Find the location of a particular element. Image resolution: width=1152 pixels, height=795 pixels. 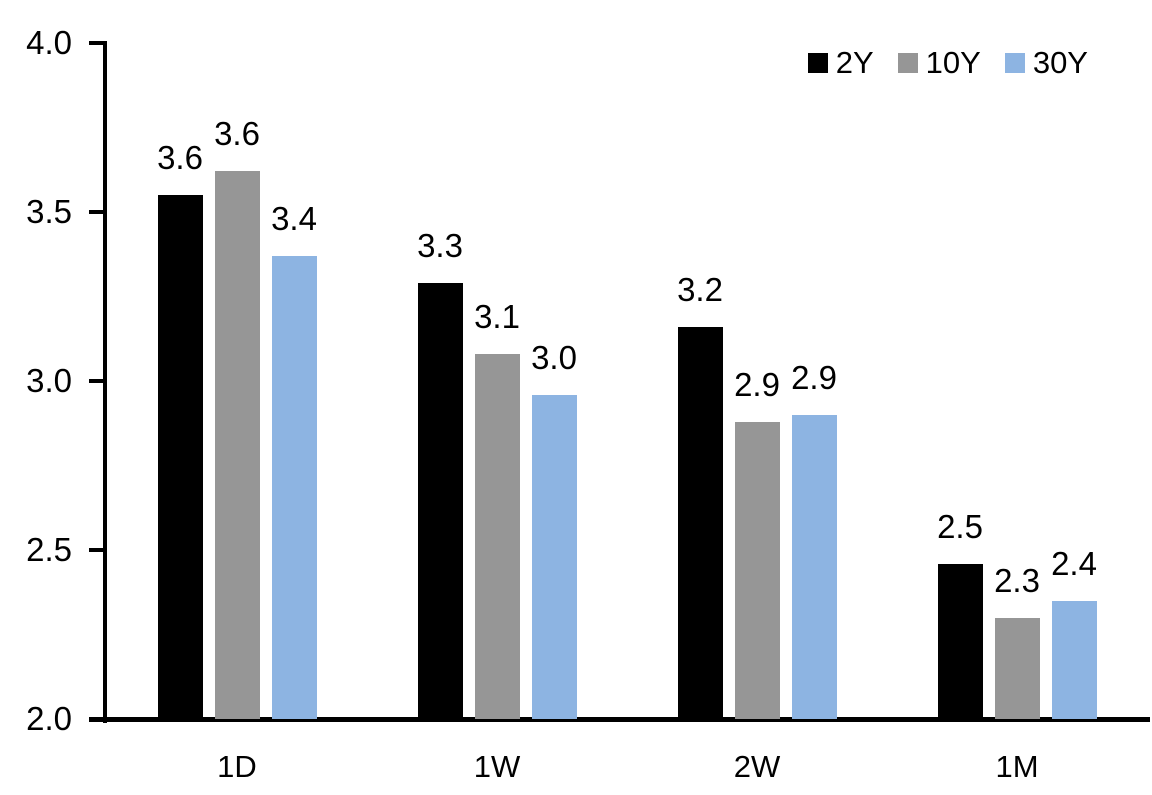

legend-label: 10Y is located at coordinates (953, 62).